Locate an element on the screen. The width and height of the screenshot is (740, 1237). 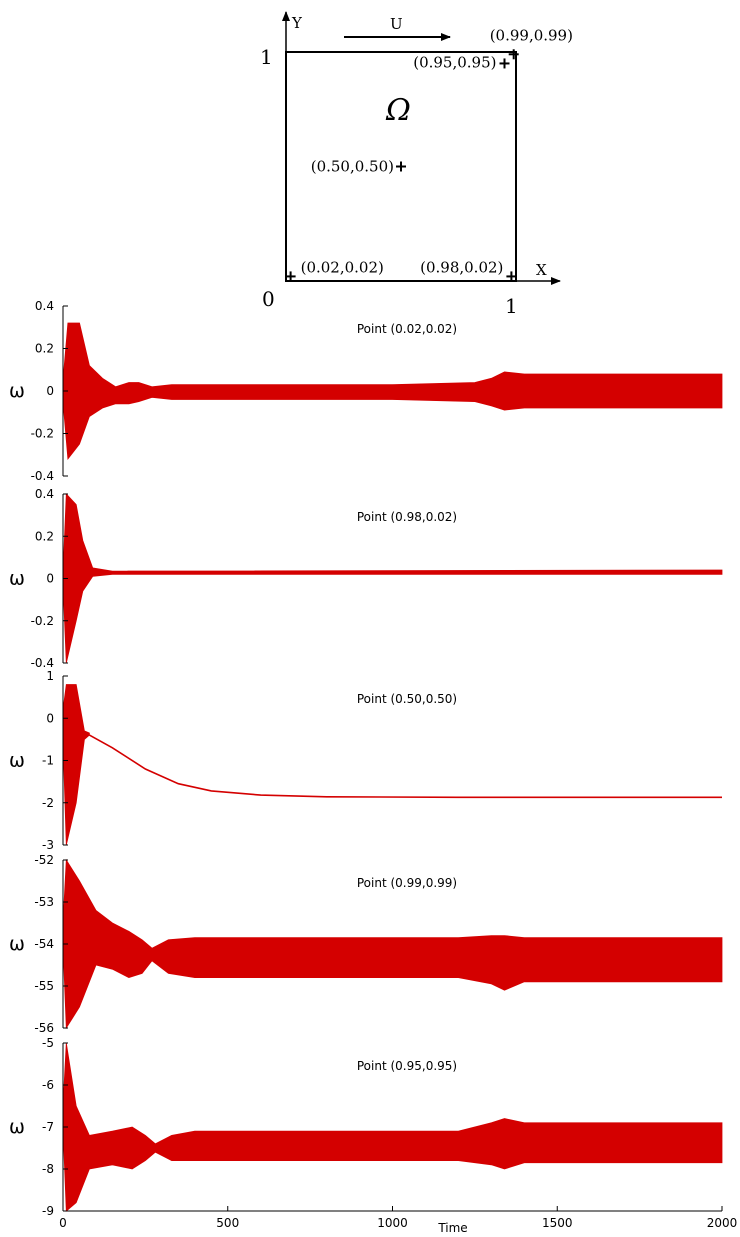
origin-label: 0 is located at coordinates (268, 299).